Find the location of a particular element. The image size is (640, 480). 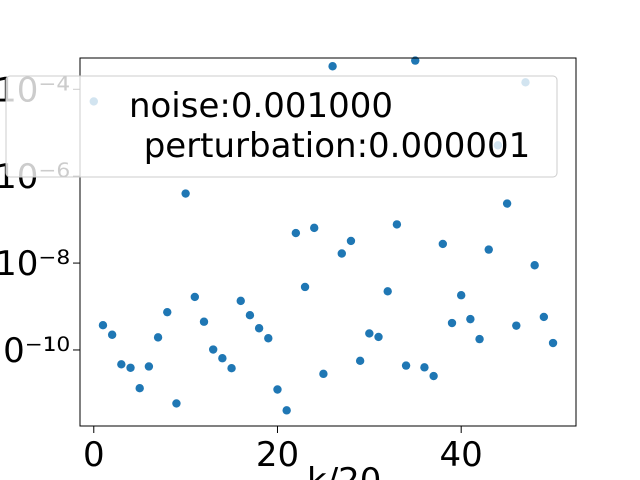

x-tick-label: 40 is located at coordinates (461, 455).